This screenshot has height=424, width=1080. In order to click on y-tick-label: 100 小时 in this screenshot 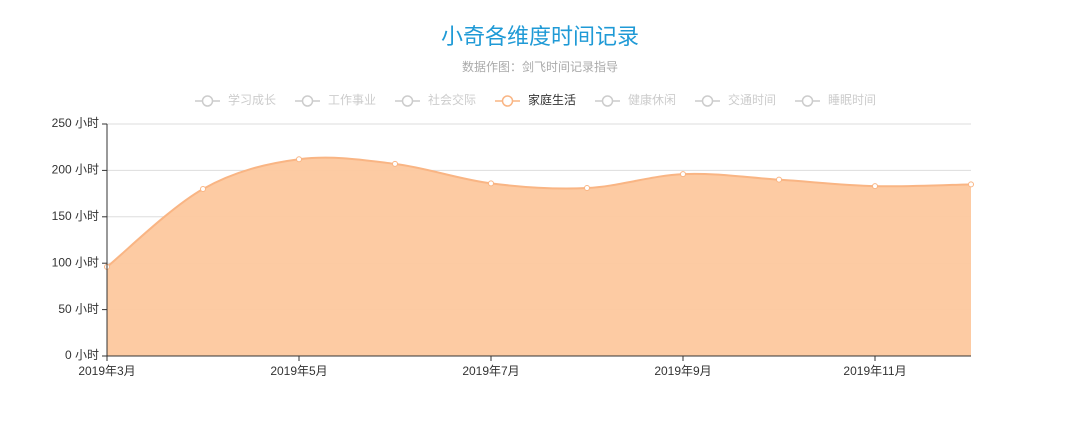, I will do `click(75, 262)`.